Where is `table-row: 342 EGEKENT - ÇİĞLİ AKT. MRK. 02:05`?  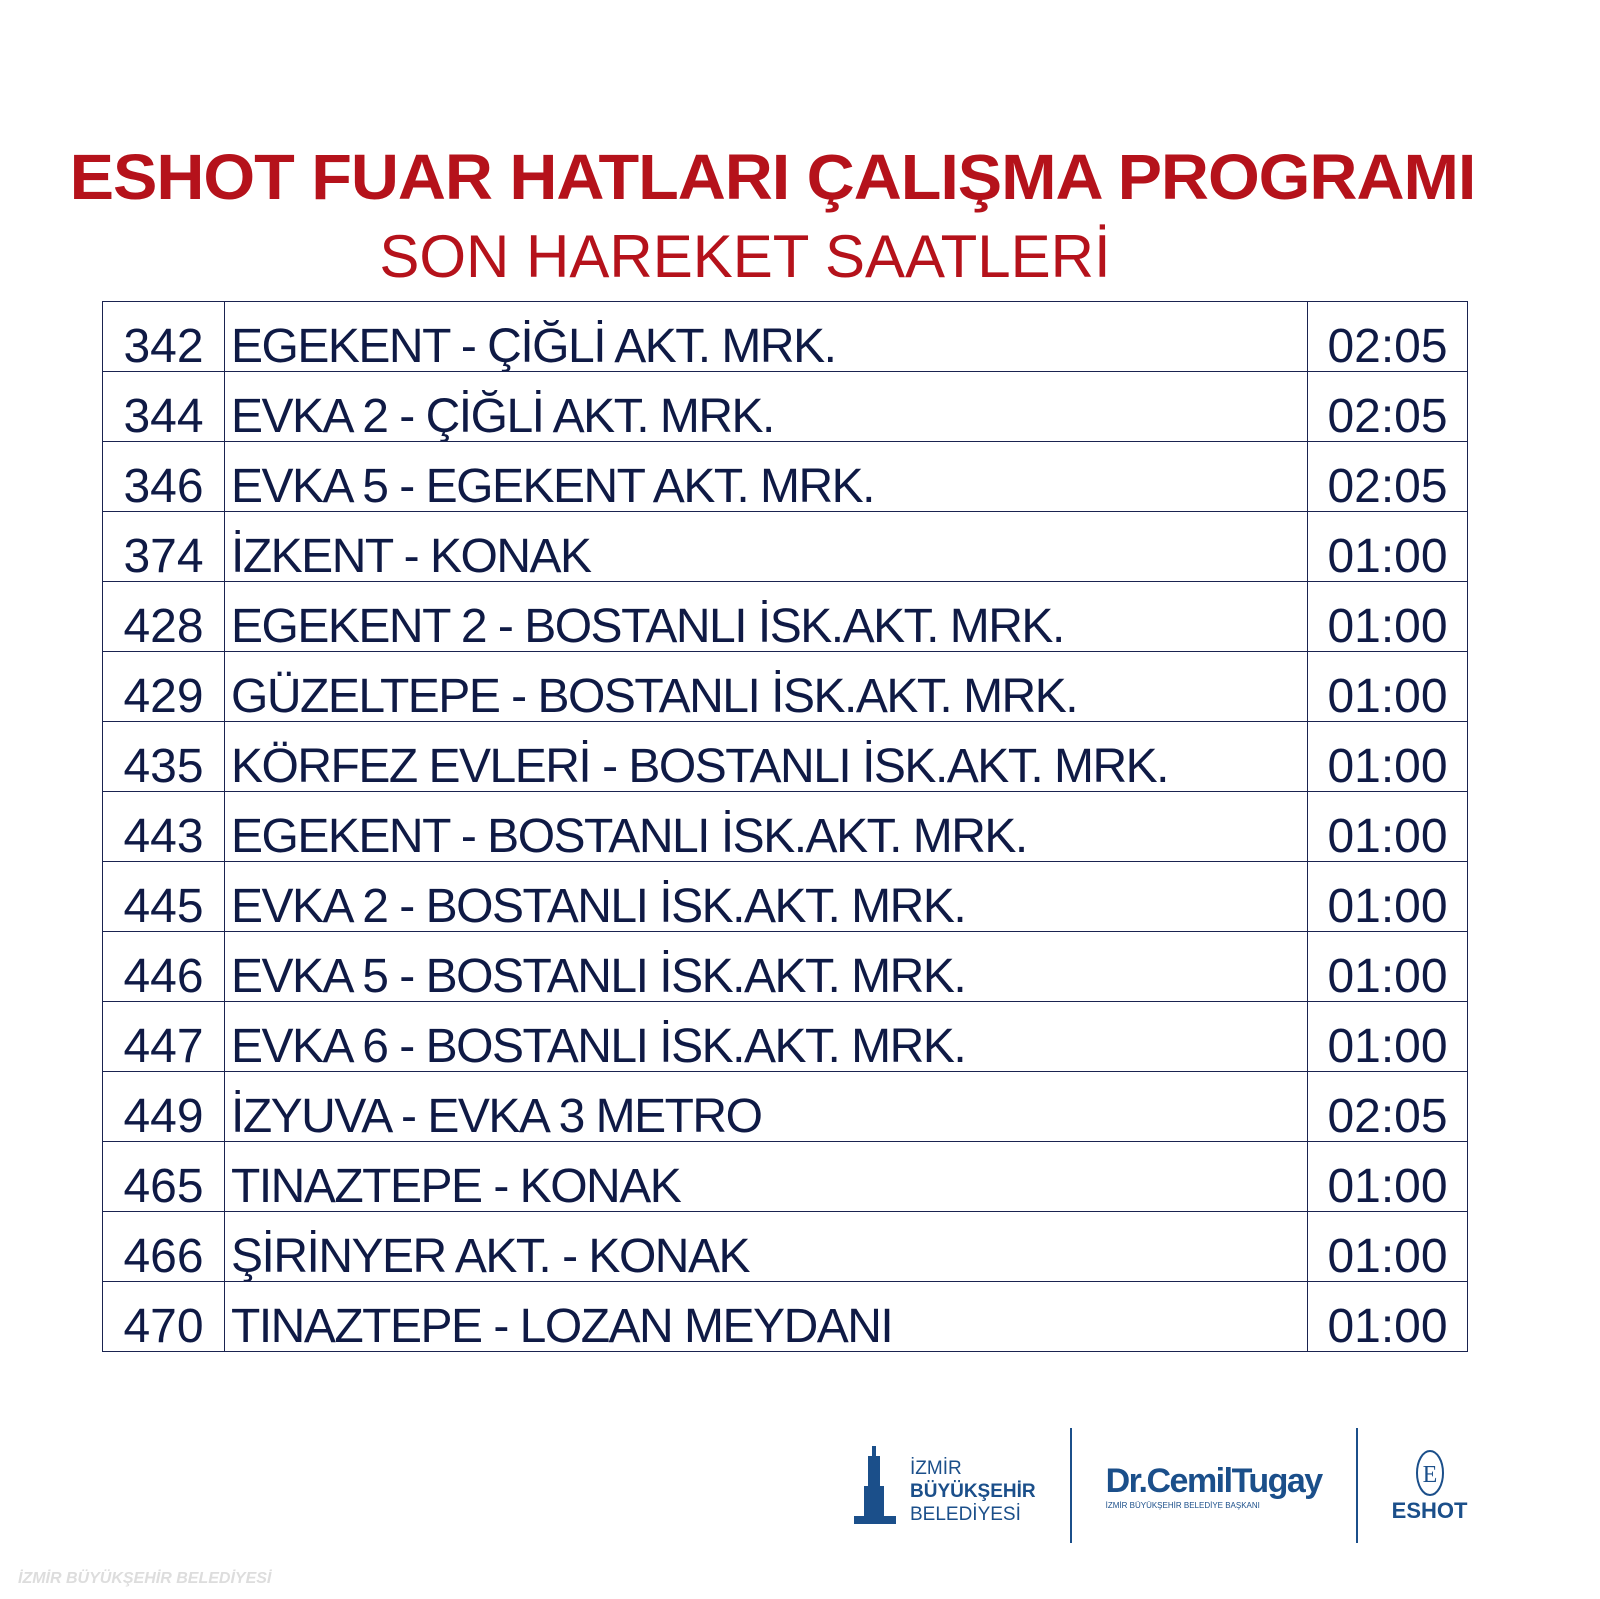 table-row: 342 EGEKENT - ÇİĞLİ AKT. MRK. 02:05 is located at coordinates (785, 337).